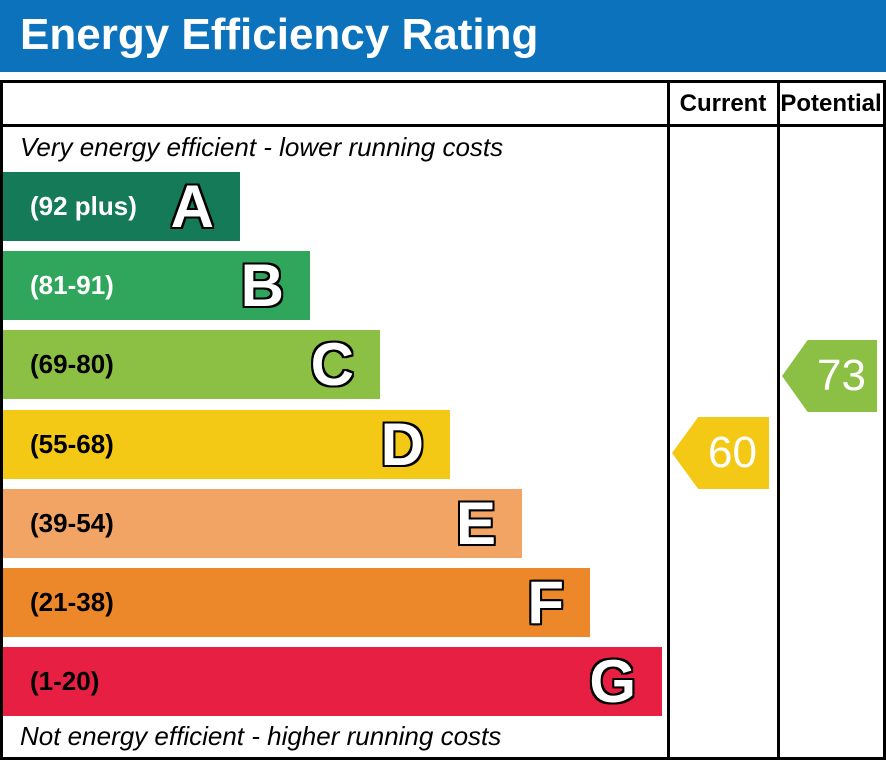 The image size is (886, 764). What do you see at coordinates (192, 207) in the screenshot?
I see `band-letter: A` at bounding box center [192, 207].